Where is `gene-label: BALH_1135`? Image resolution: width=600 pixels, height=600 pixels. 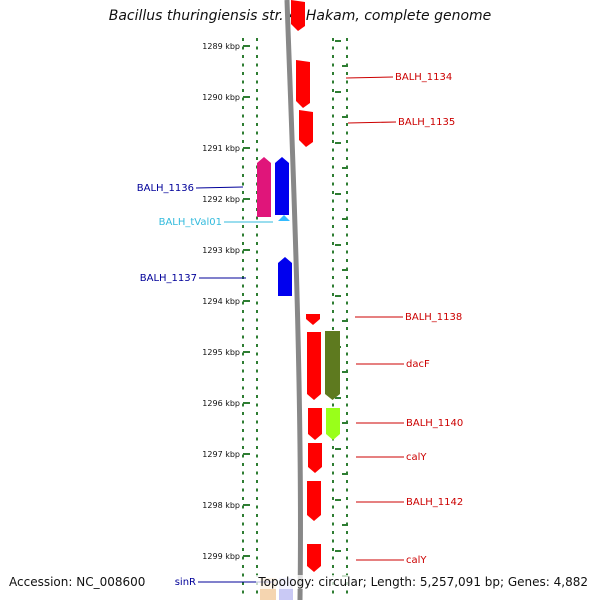
gene-label: BALH_1135 is located at coordinates (426, 122).